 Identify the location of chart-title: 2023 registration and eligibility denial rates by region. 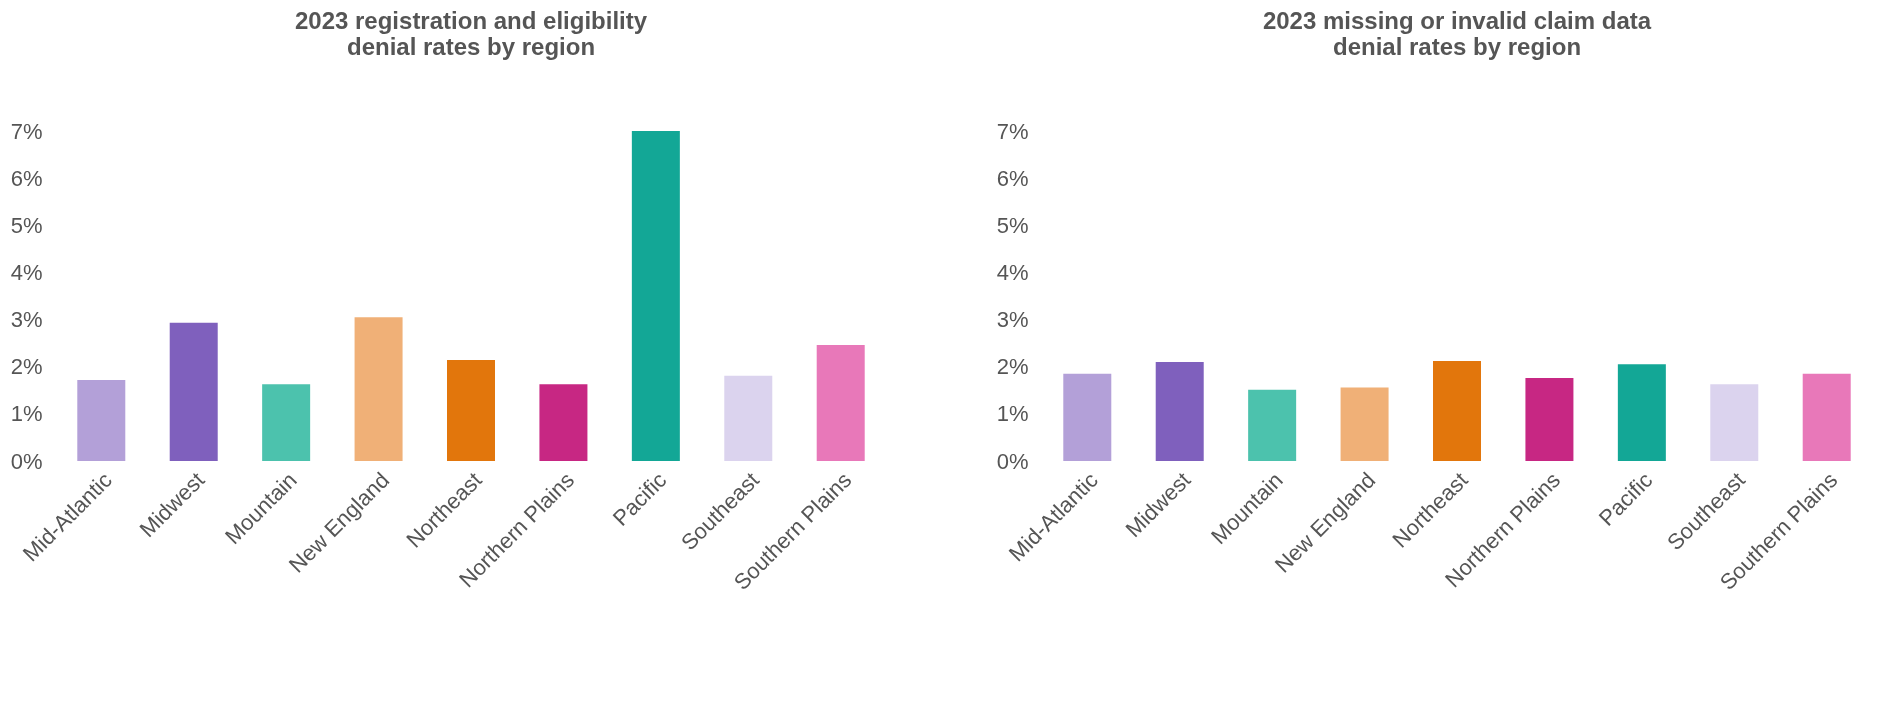
(471, 33).